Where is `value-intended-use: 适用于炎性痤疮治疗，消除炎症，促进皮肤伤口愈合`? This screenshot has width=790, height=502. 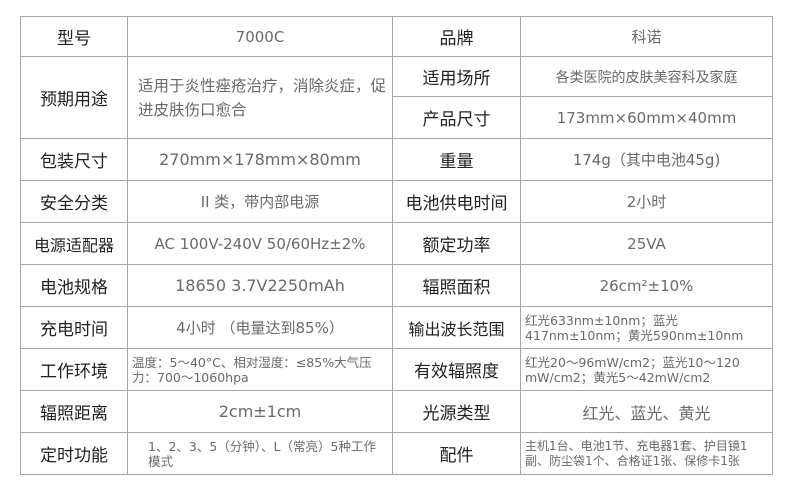
value-intended-use: 适用于炎性痤疮治疗，消除炎症，促进皮肤伤口愈合 is located at coordinates (260, 97).